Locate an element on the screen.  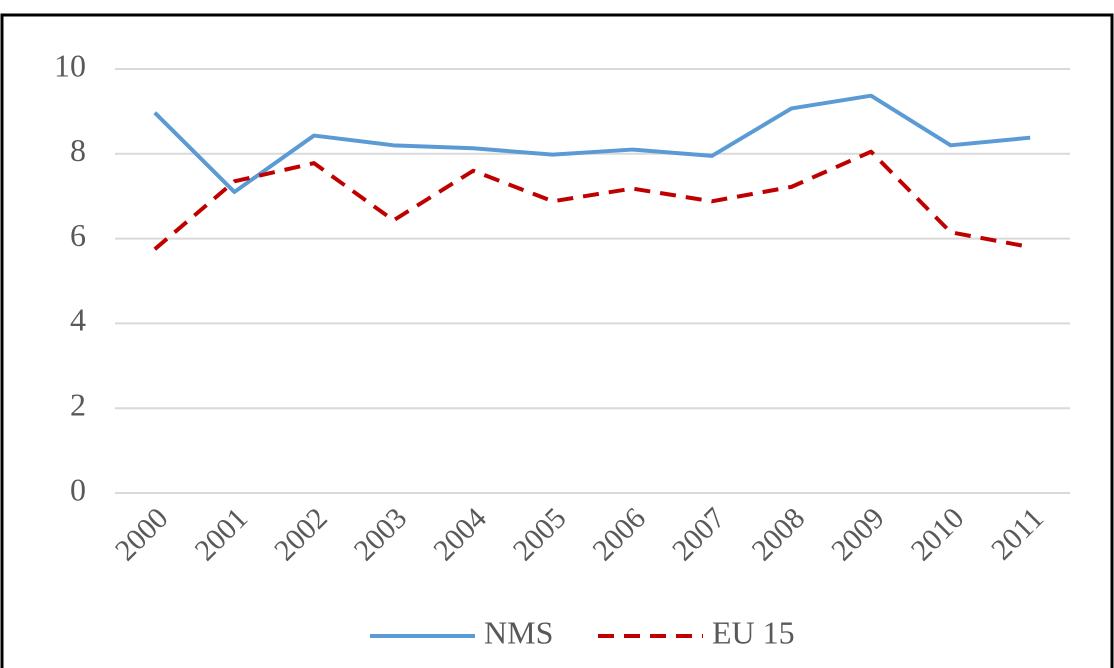
y-tick-label: 6 is located at coordinates (78, 235).